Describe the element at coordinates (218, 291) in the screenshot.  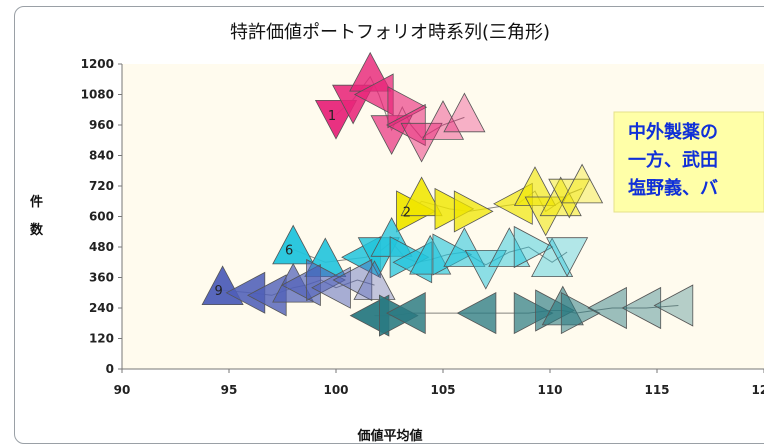
I see `series-label: 9` at that location.